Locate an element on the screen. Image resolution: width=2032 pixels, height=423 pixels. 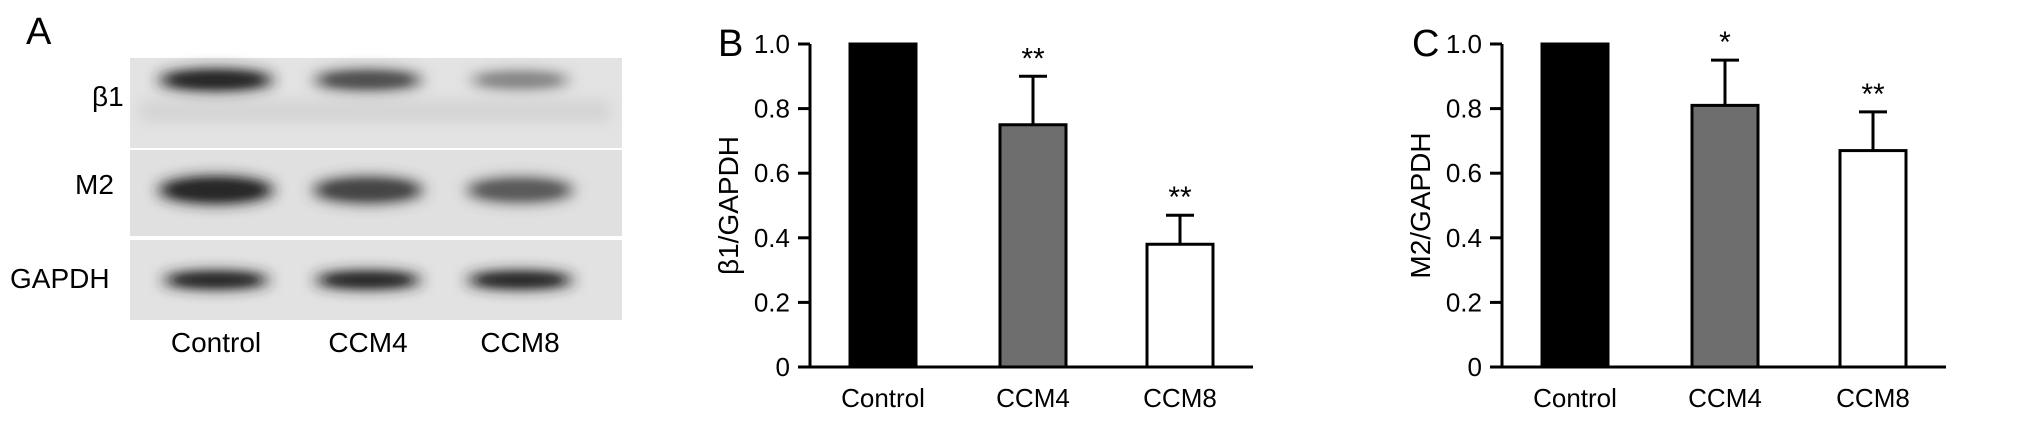
blot-strip-m2 is located at coordinates (376, 193).